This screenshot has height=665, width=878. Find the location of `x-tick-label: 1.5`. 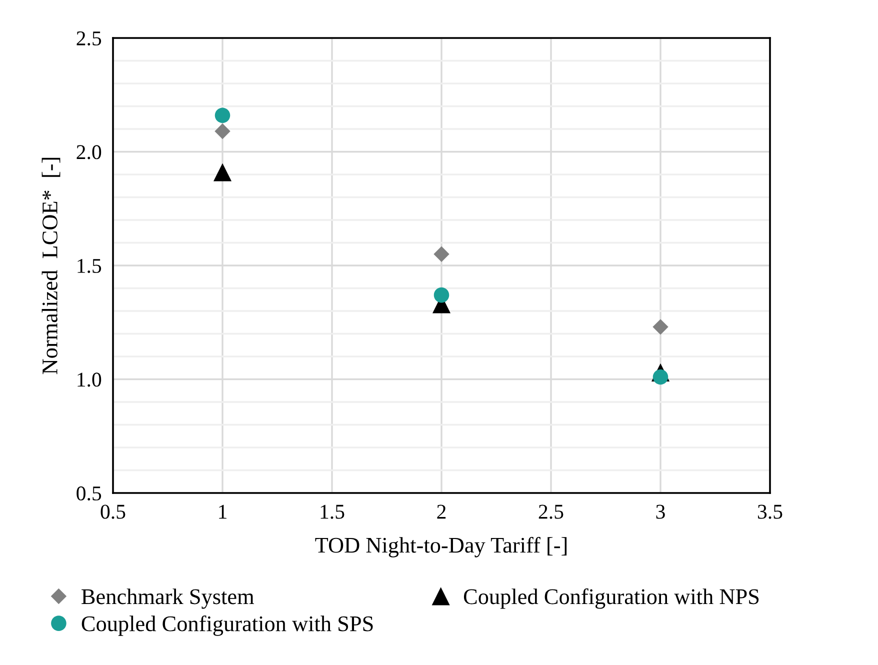

x-tick-label: 1.5 is located at coordinates (332, 511).